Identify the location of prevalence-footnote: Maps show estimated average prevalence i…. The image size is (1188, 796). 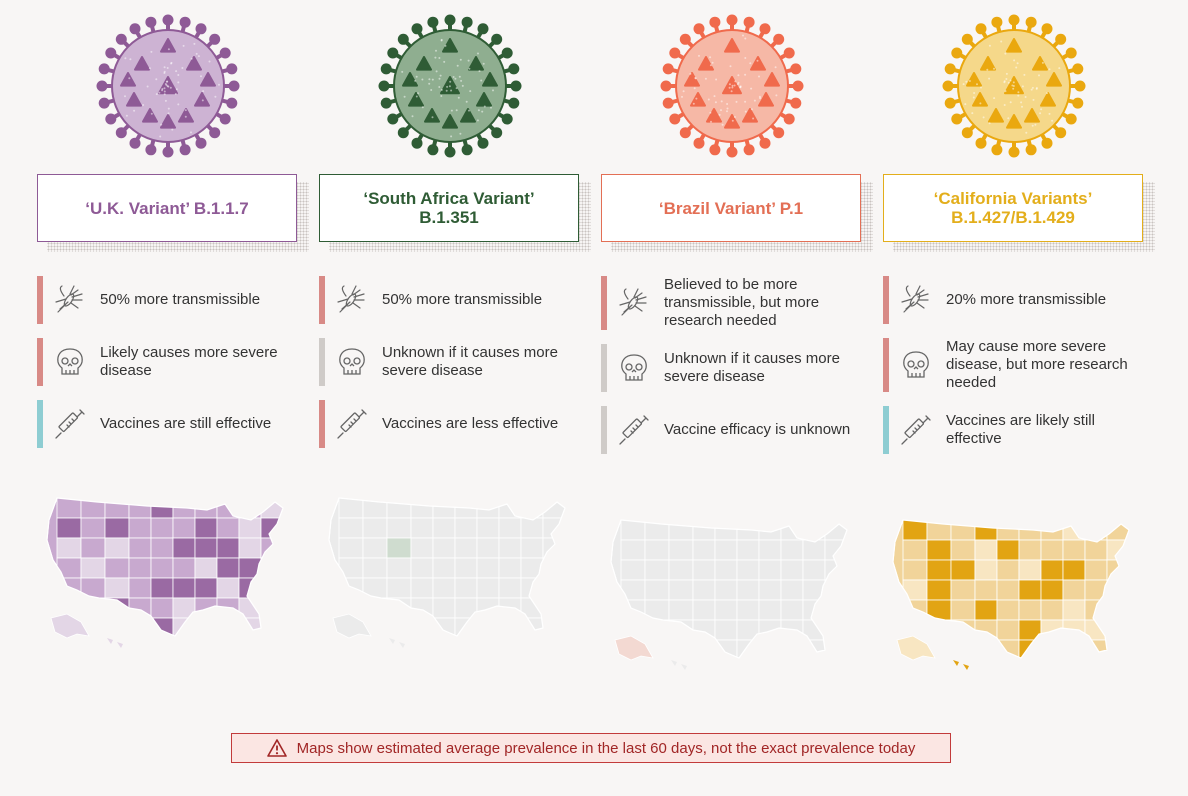
(591, 748).